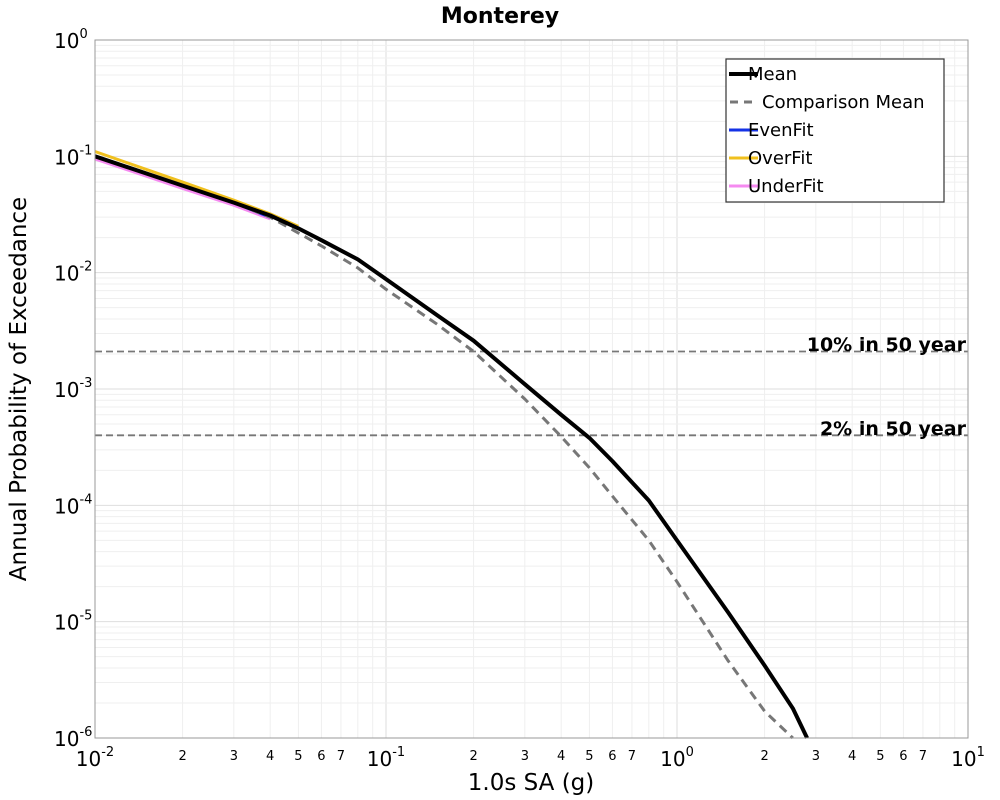 Image resolution: width=1000 pixels, height=800 pixels. Describe the element at coordinates (781, 130) in the screenshot. I see `legend-label: EvenFit` at that location.